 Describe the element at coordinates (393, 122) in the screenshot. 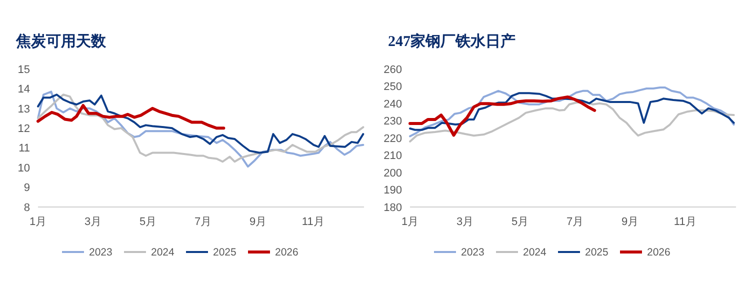

I see `y-tick-label: 230` at that location.